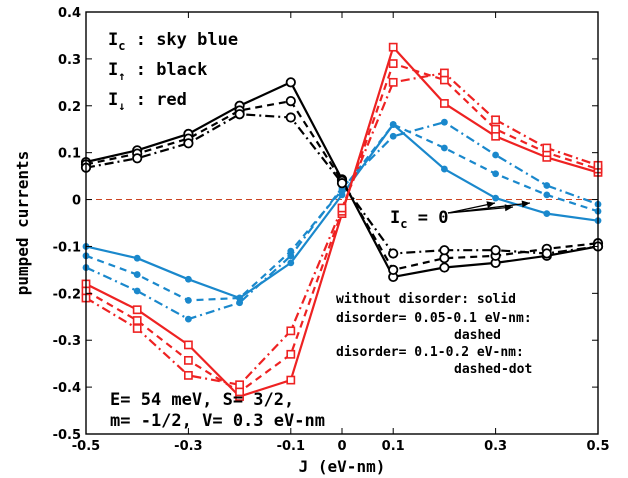  Describe the element at coordinates (67, 247) in the screenshot. I see `y-tick-label: -0.1` at that location.